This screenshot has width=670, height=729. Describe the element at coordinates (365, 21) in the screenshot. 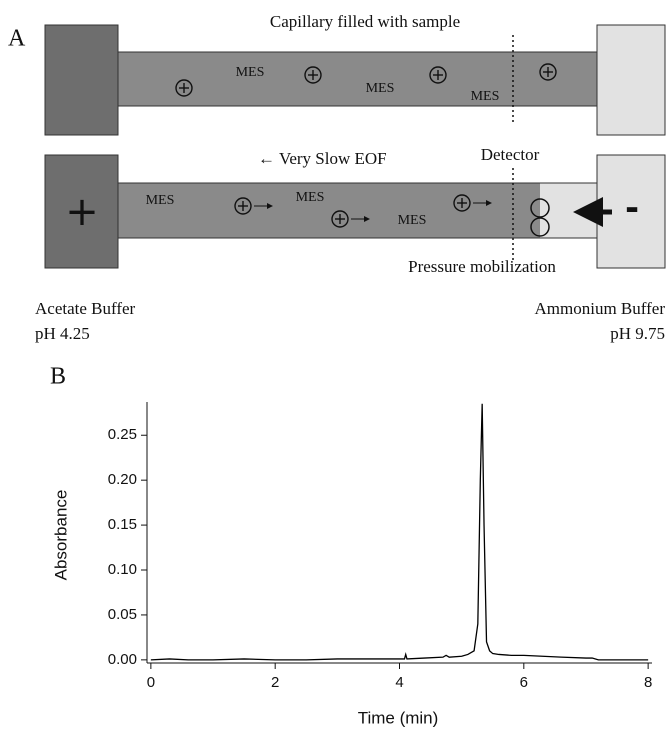

I see `caption: Capillary filled with sample` at that location.